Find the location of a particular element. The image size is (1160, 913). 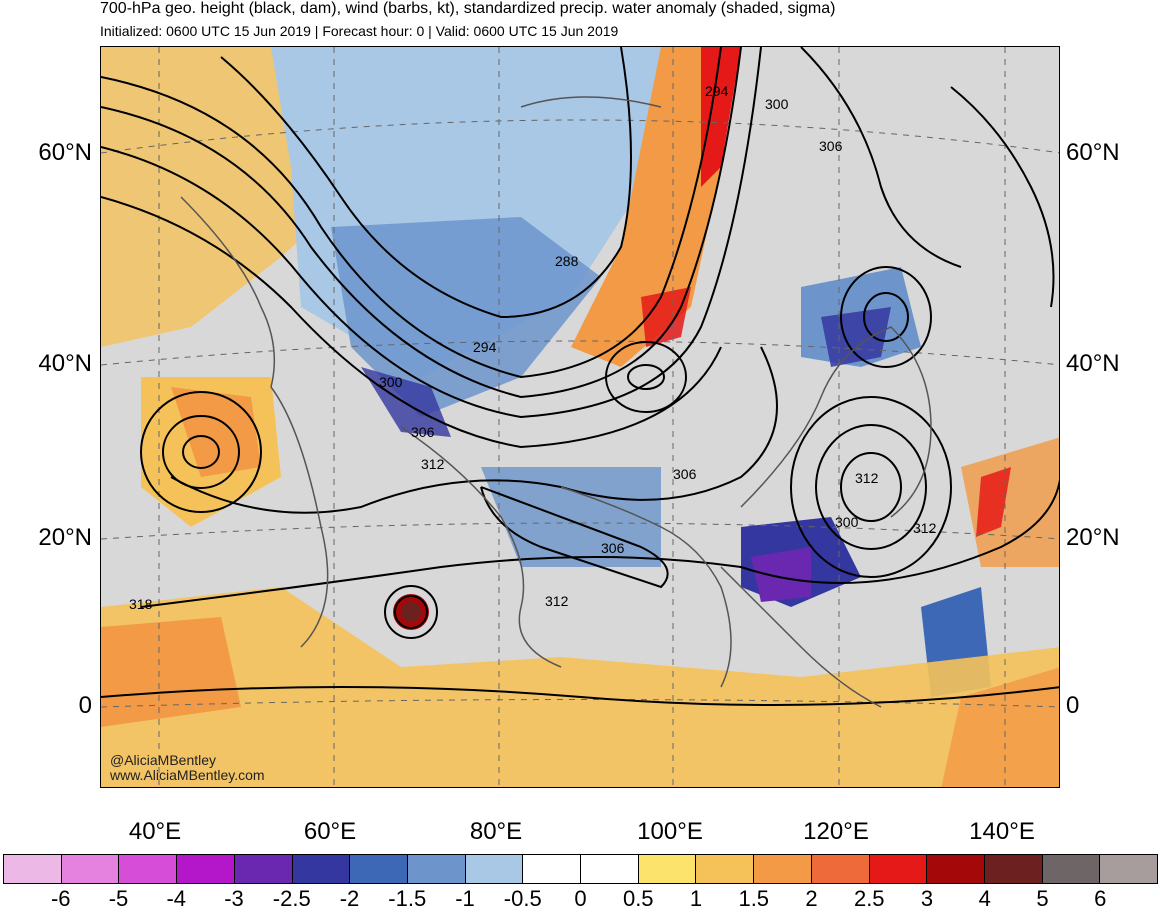

lon-label-100e: 100°E is located at coordinates (670, 831).